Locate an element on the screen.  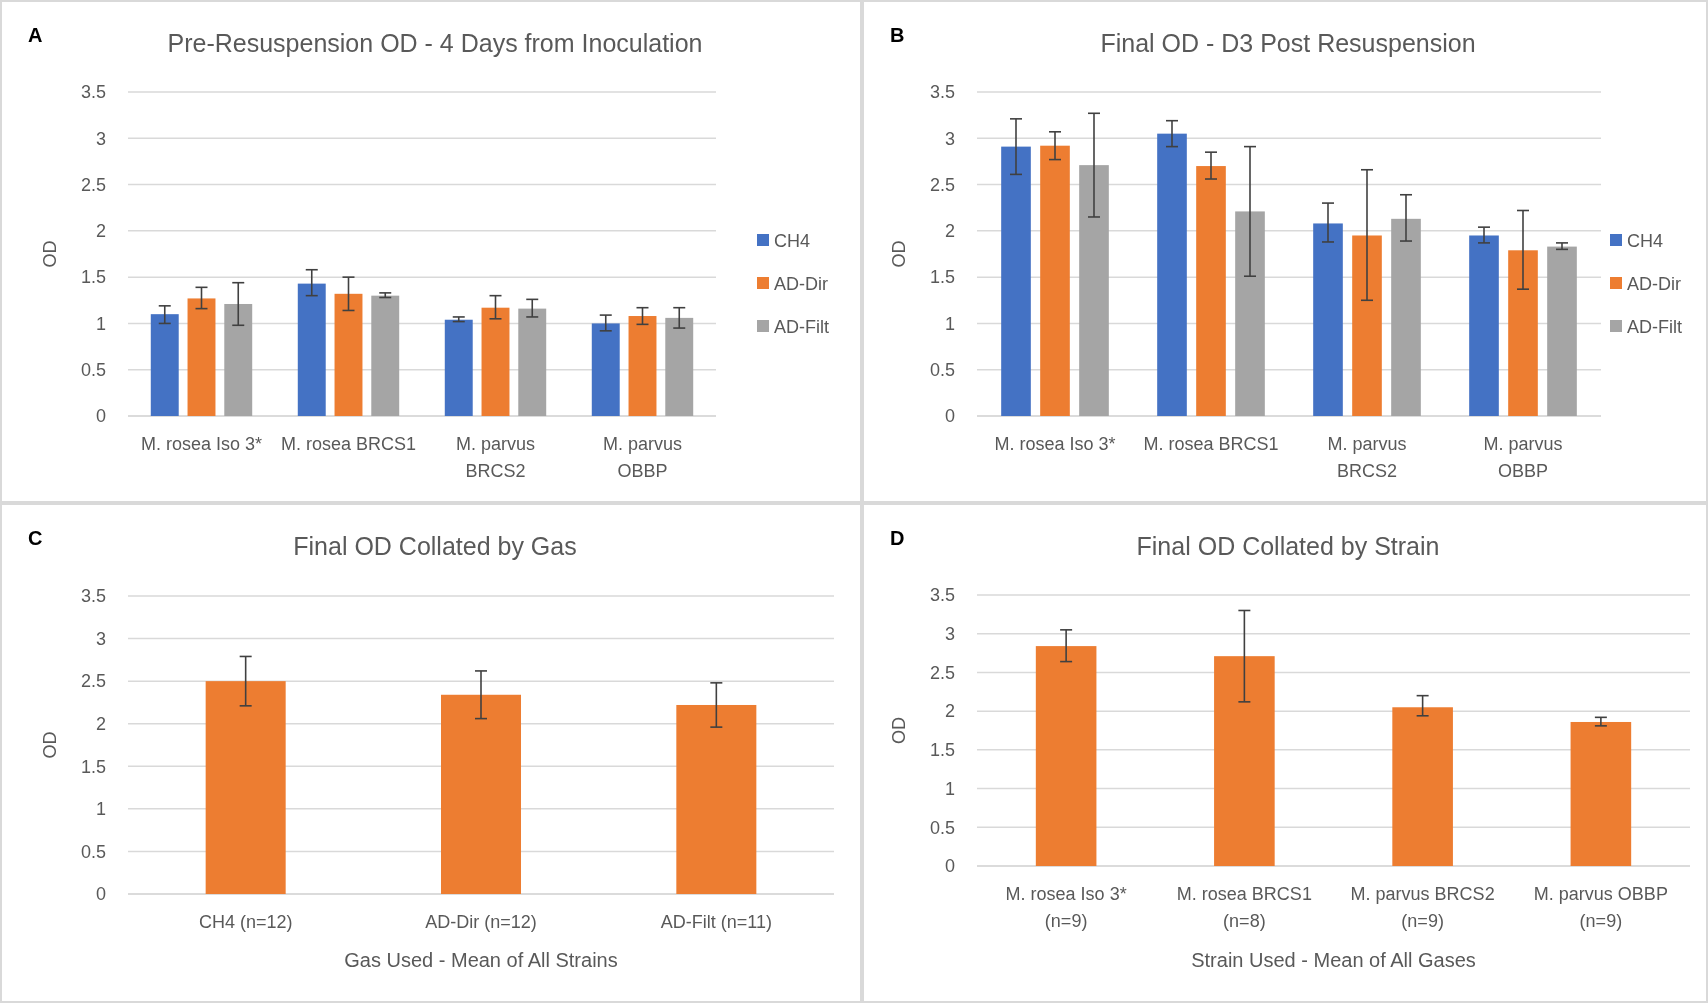
x-tick-label: AD-Dir (n=12) is located at coordinates (481, 922).